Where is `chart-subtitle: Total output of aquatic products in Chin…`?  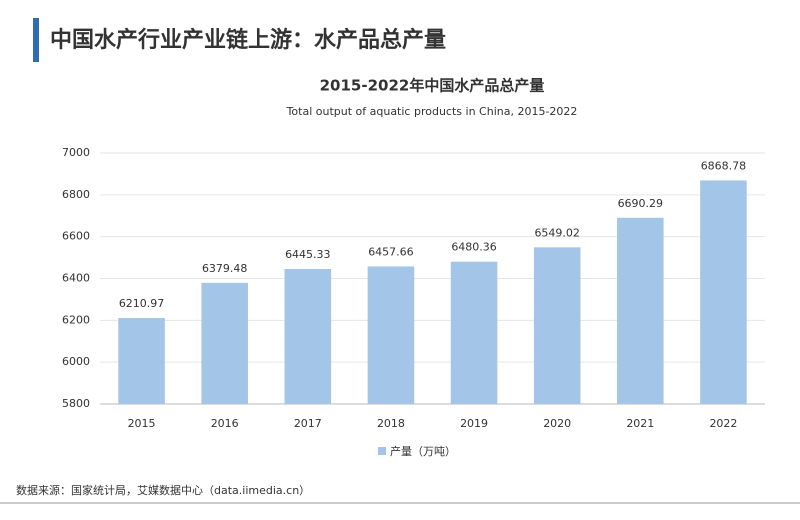 chart-subtitle: Total output of aquatic products in Chin… is located at coordinates (432, 111).